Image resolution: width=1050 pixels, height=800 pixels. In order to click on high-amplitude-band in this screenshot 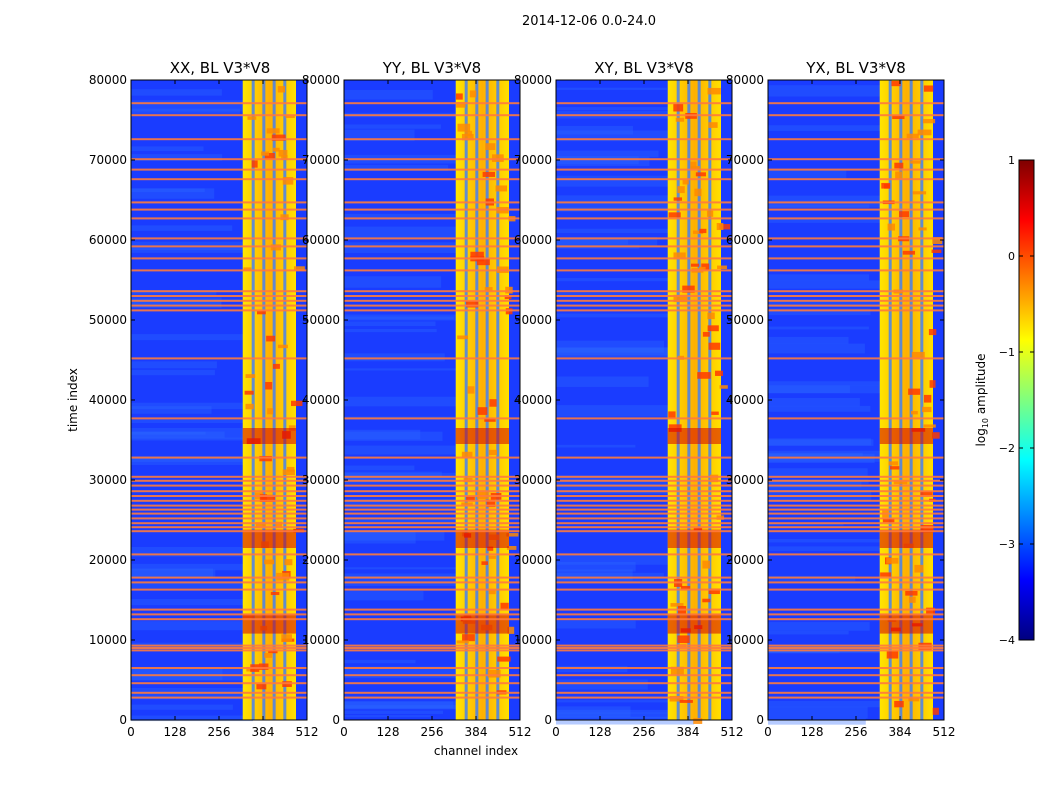, I will do `click(269, 400)`.